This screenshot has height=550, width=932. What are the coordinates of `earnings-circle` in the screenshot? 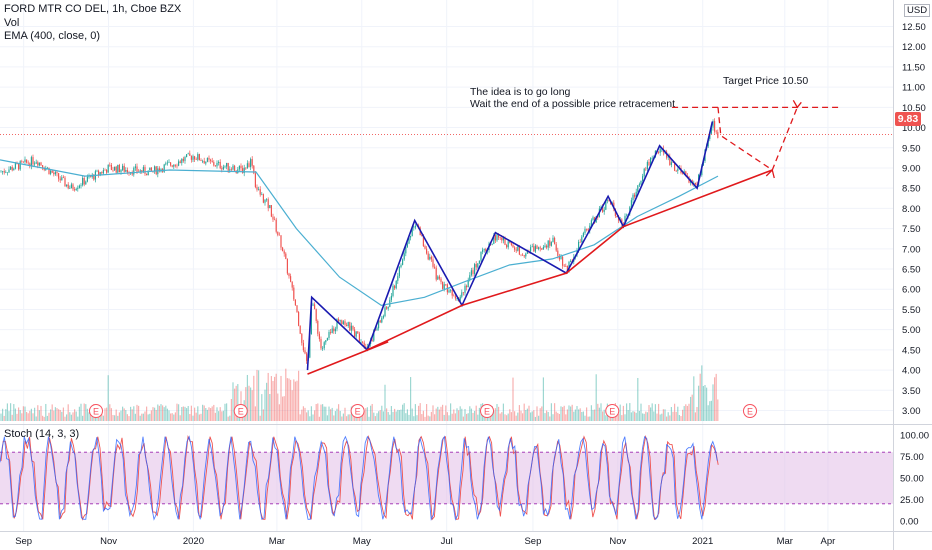 It's located at (240, 411).